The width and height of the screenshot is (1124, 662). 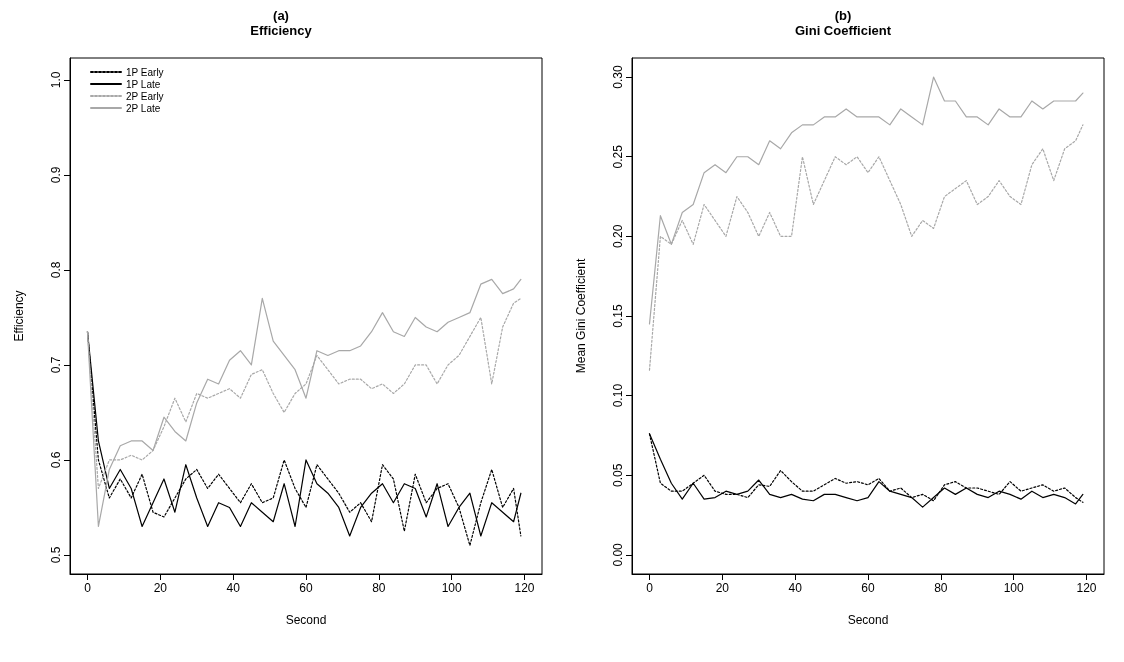 What do you see at coordinates (143, 108) in the screenshot?
I see `legend-label: 2P Late` at bounding box center [143, 108].